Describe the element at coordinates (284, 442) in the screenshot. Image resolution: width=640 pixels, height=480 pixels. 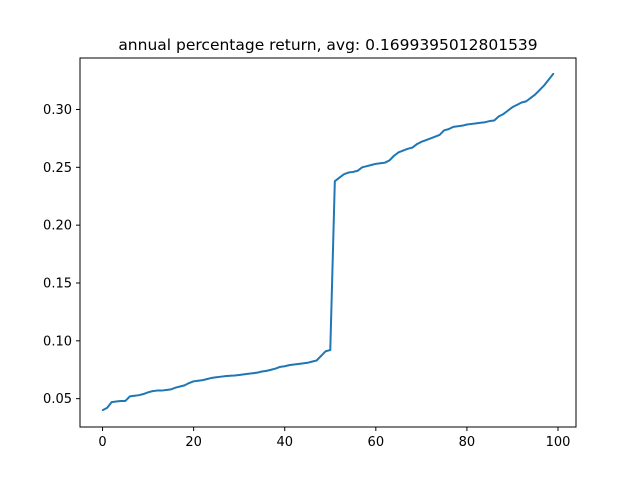
I see `x-tick-label: 40` at that location.